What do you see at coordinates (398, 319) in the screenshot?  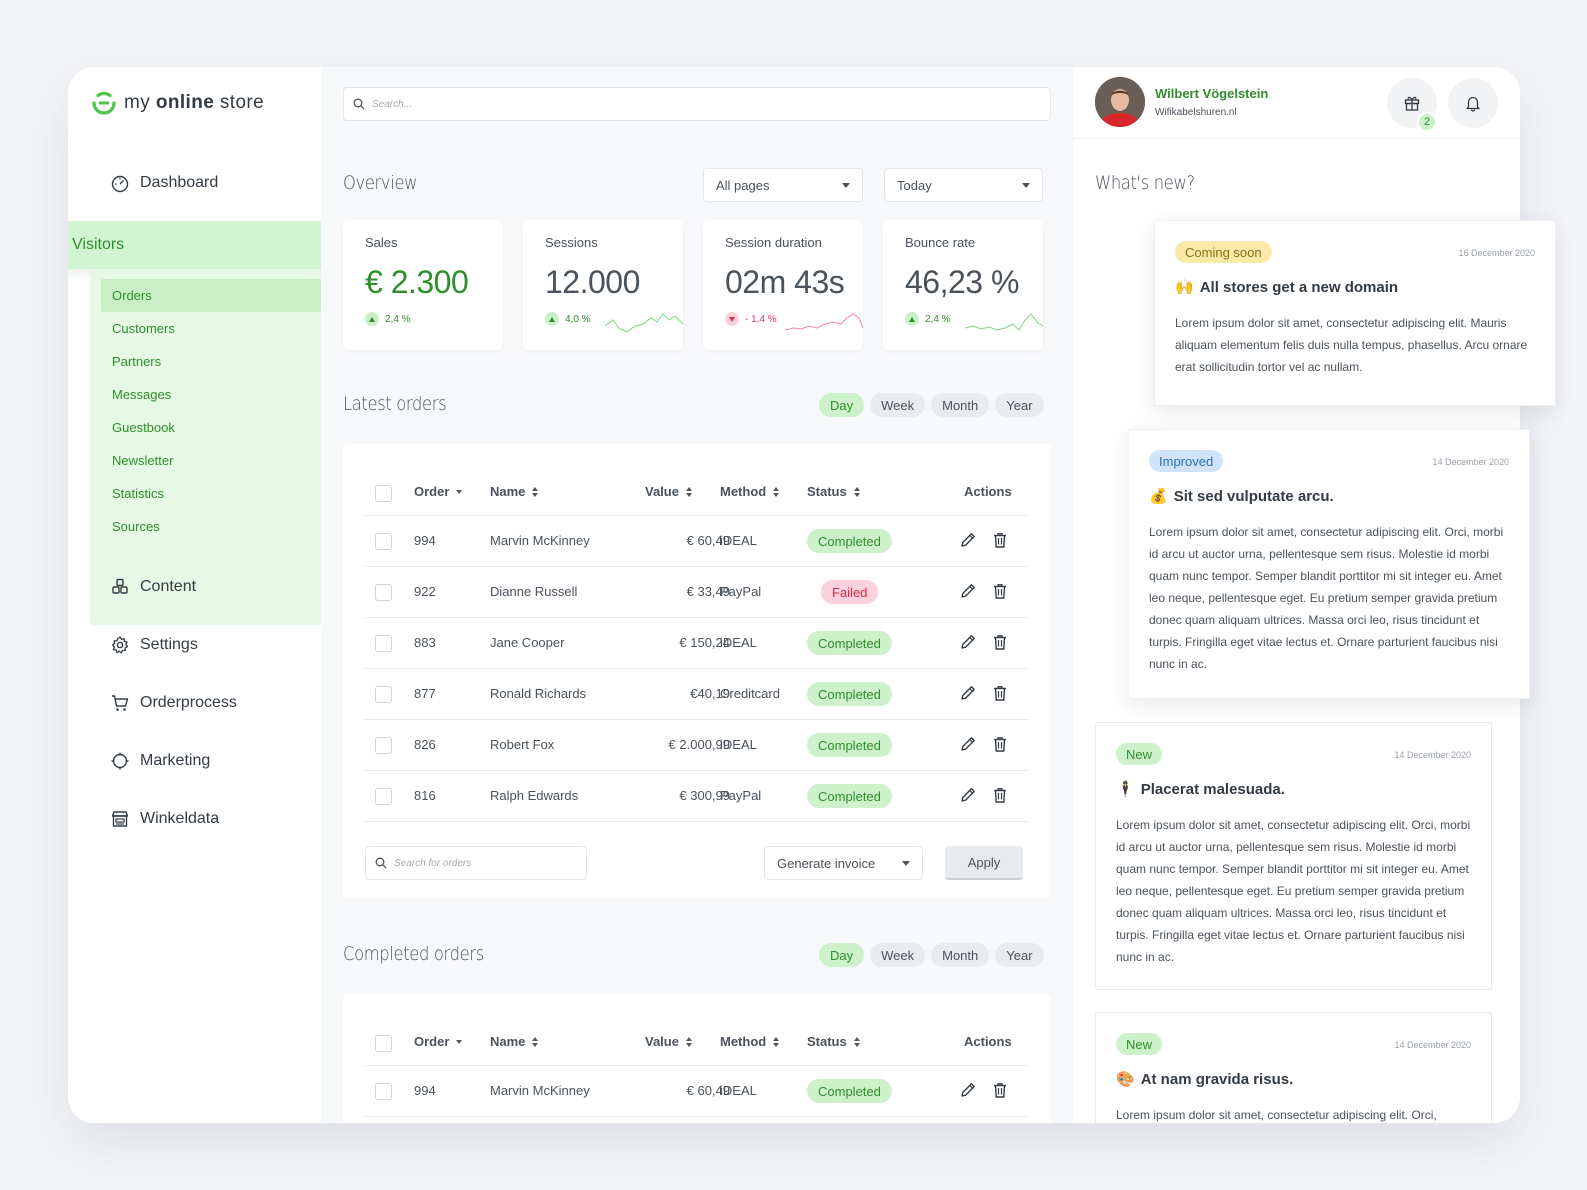 I see `stat-change-value: 2,4 %` at bounding box center [398, 319].